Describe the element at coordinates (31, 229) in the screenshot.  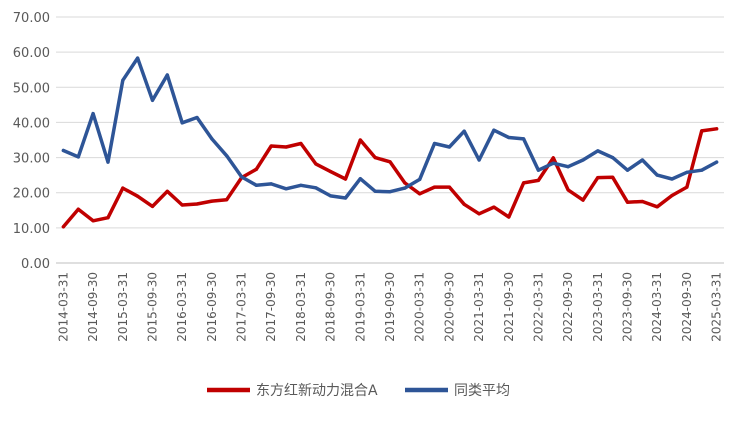
I see `y-tick-label: 10.00` at that location.